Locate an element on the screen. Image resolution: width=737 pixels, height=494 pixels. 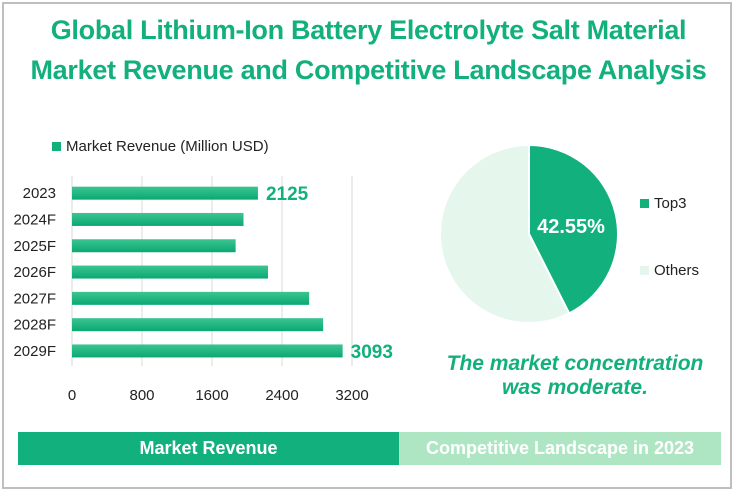
tab-market-revenue: Market Revenue is located at coordinates (208, 448).